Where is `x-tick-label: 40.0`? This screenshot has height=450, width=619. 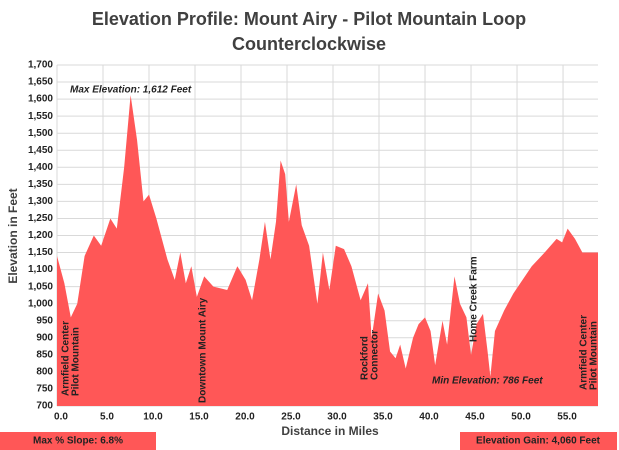
x-tick-label: 40.0 is located at coordinates (429, 417).